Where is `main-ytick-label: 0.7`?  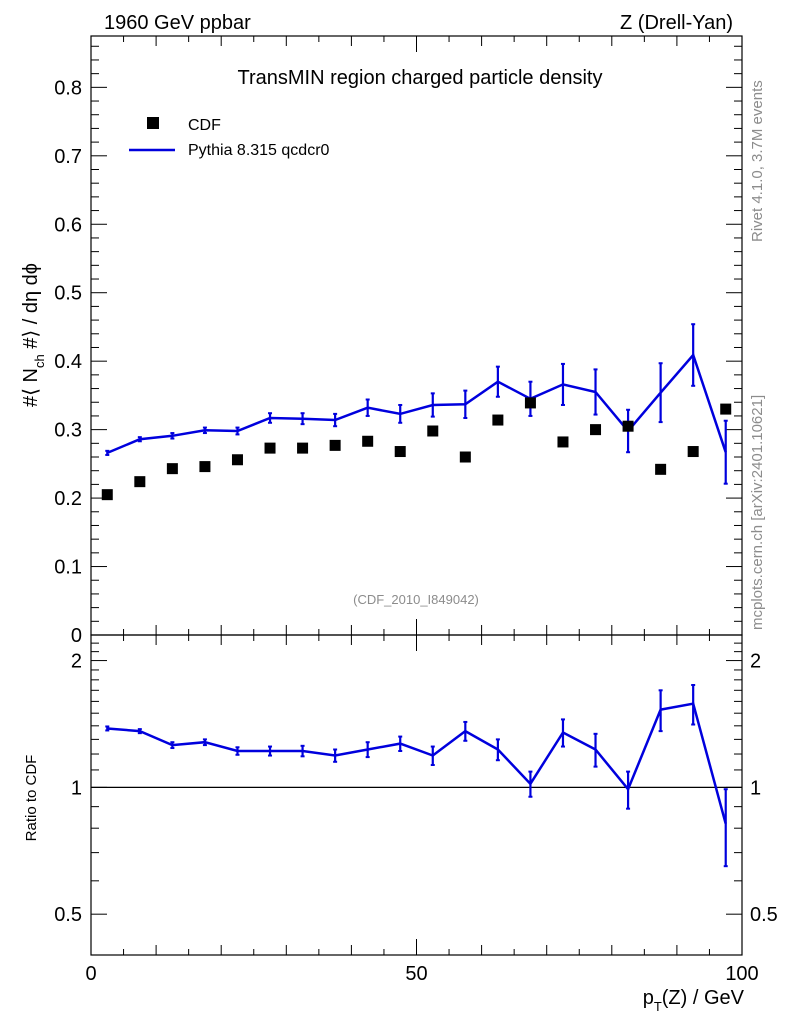
main-ytick-label: 0.7 is located at coordinates (68, 157).